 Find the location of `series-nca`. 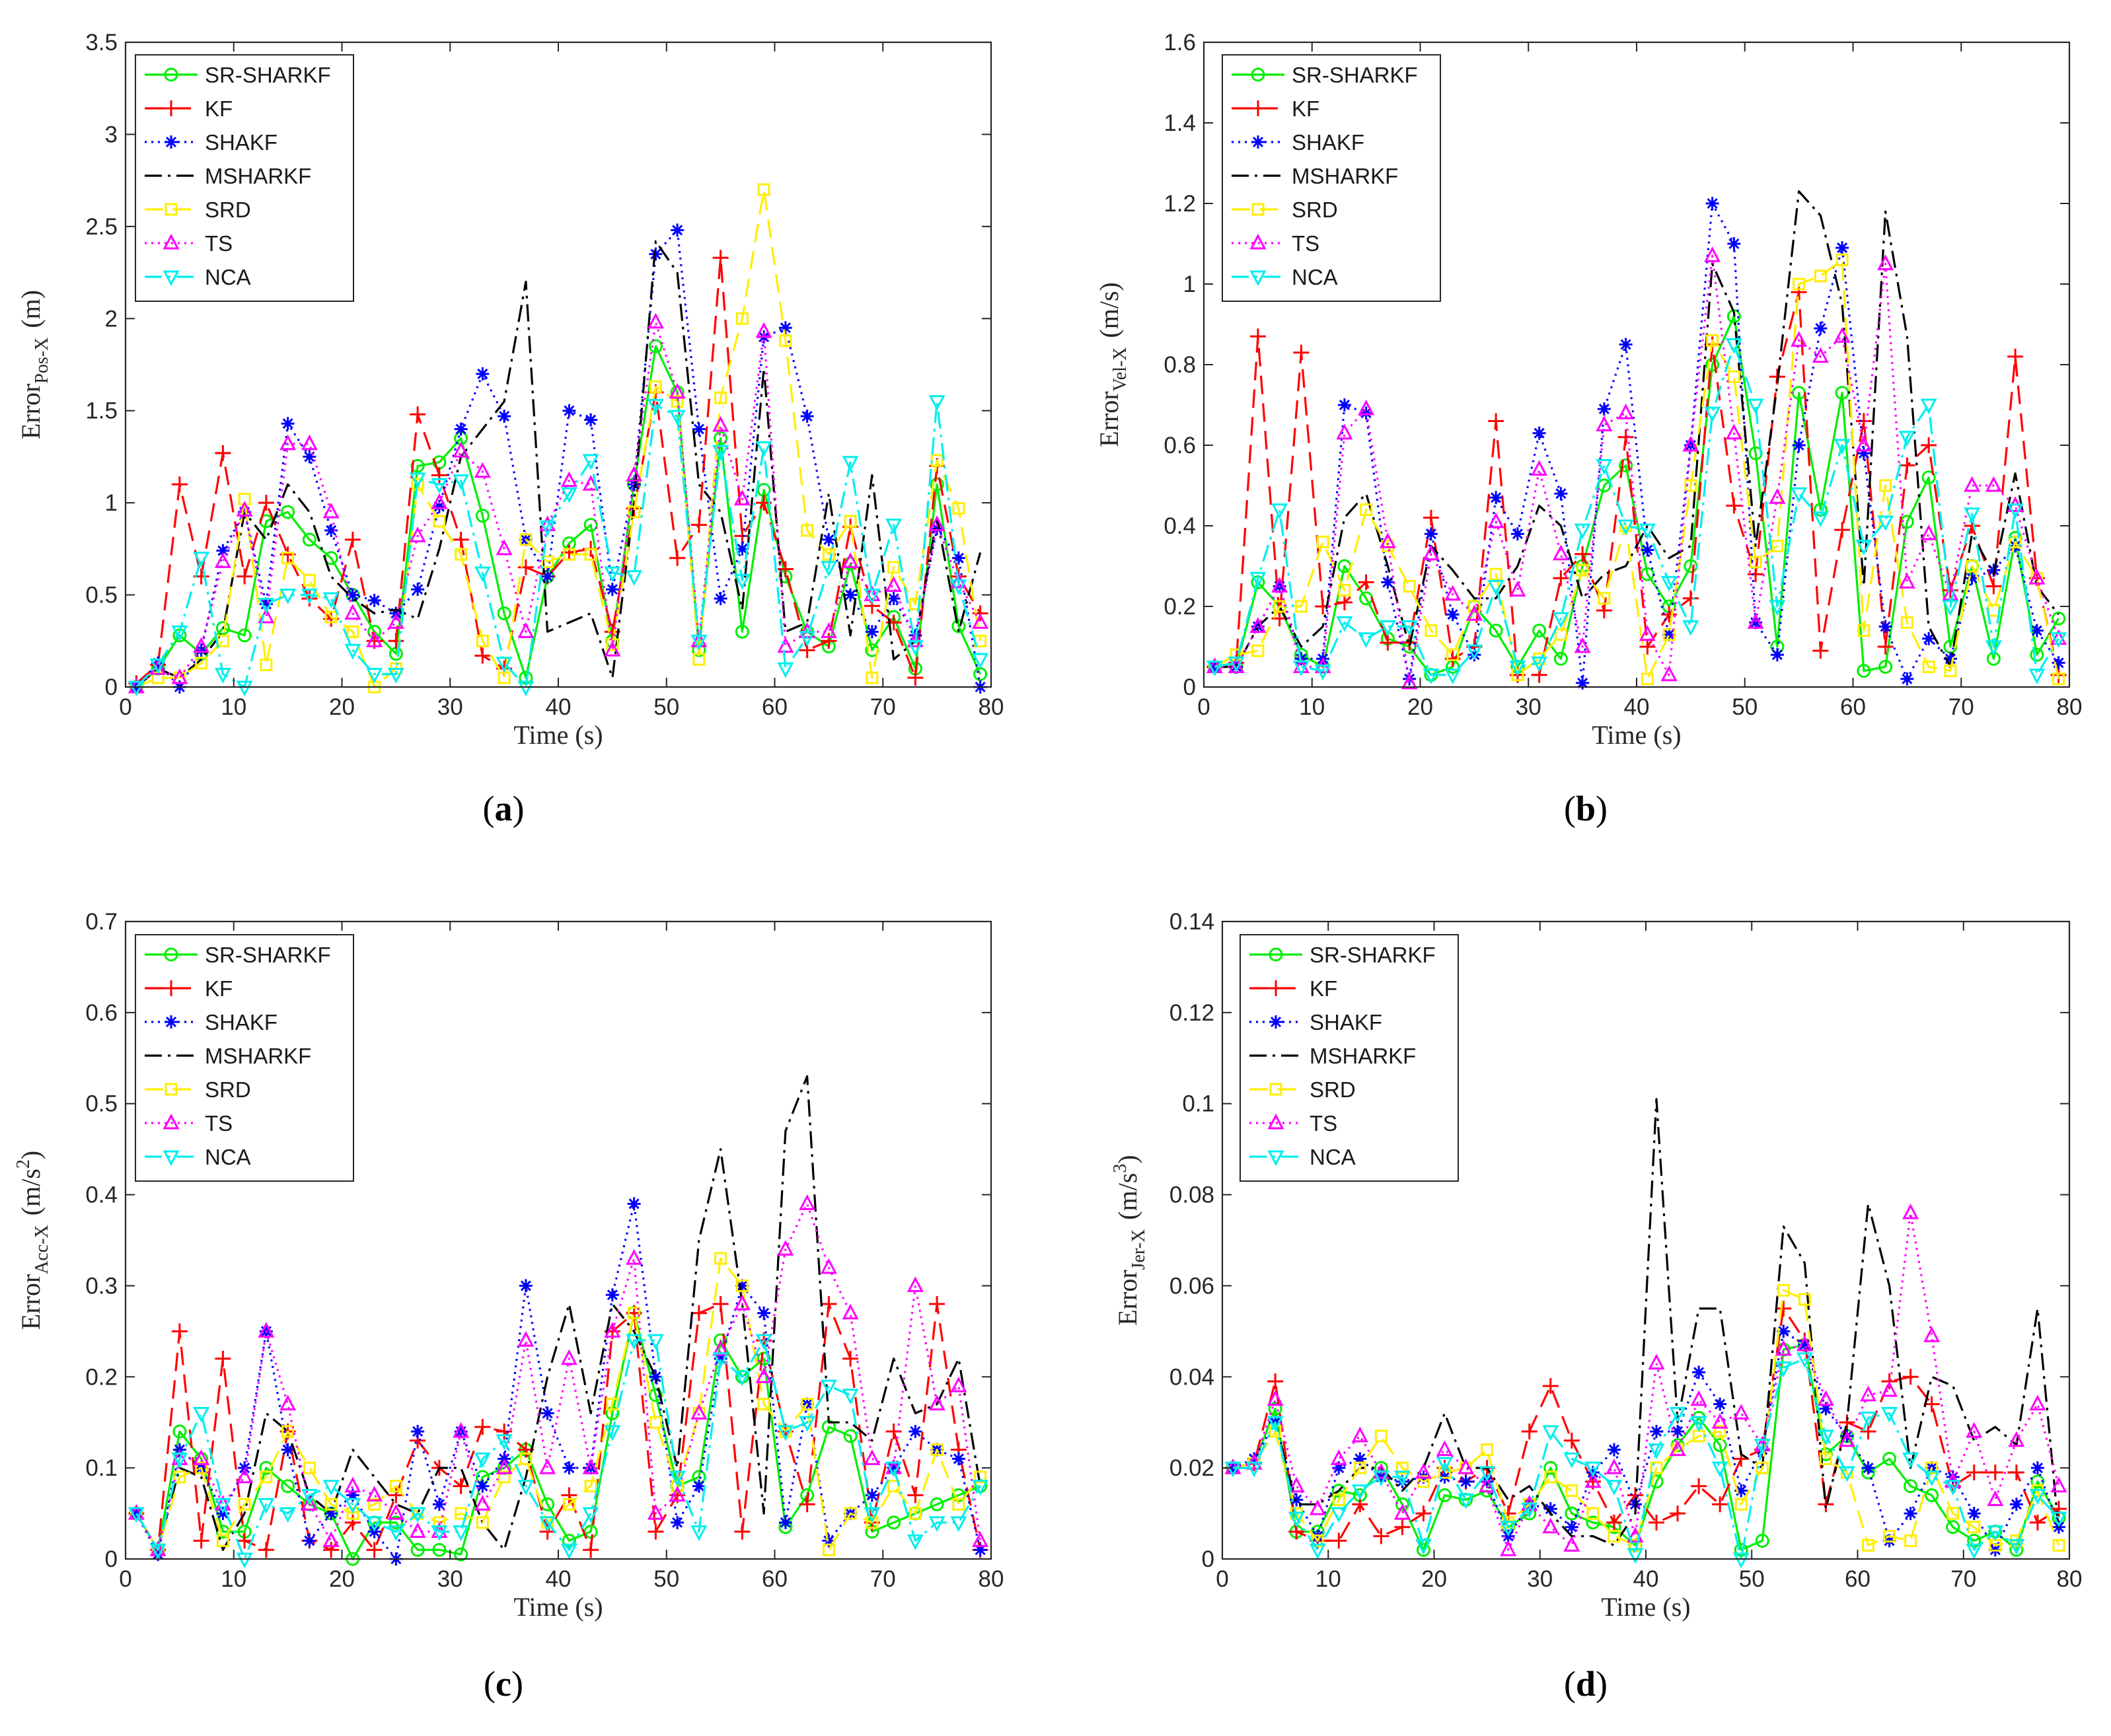

series-nca is located at coordinates (559, 546).